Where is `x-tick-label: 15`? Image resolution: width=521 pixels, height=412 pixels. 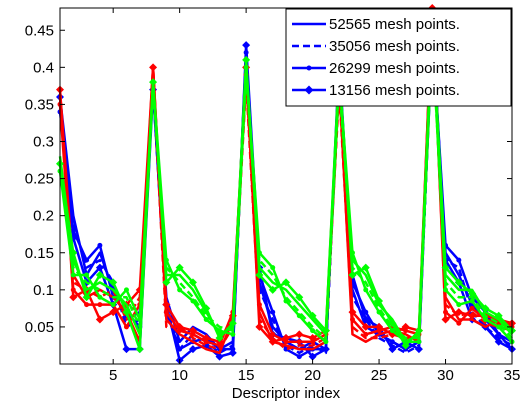 x-tick-label: 15 is located at coordinates (246, 375).